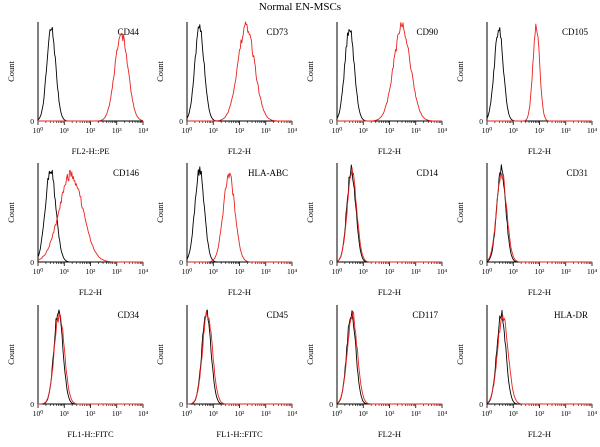 The width and height of the screenshot is (600, 447). I want to click on histogram-panel-cd14: 10⁰ 10¹ 10² 10³ 10⁴ 0 Count FL2-H CD14, so click(376, 230).